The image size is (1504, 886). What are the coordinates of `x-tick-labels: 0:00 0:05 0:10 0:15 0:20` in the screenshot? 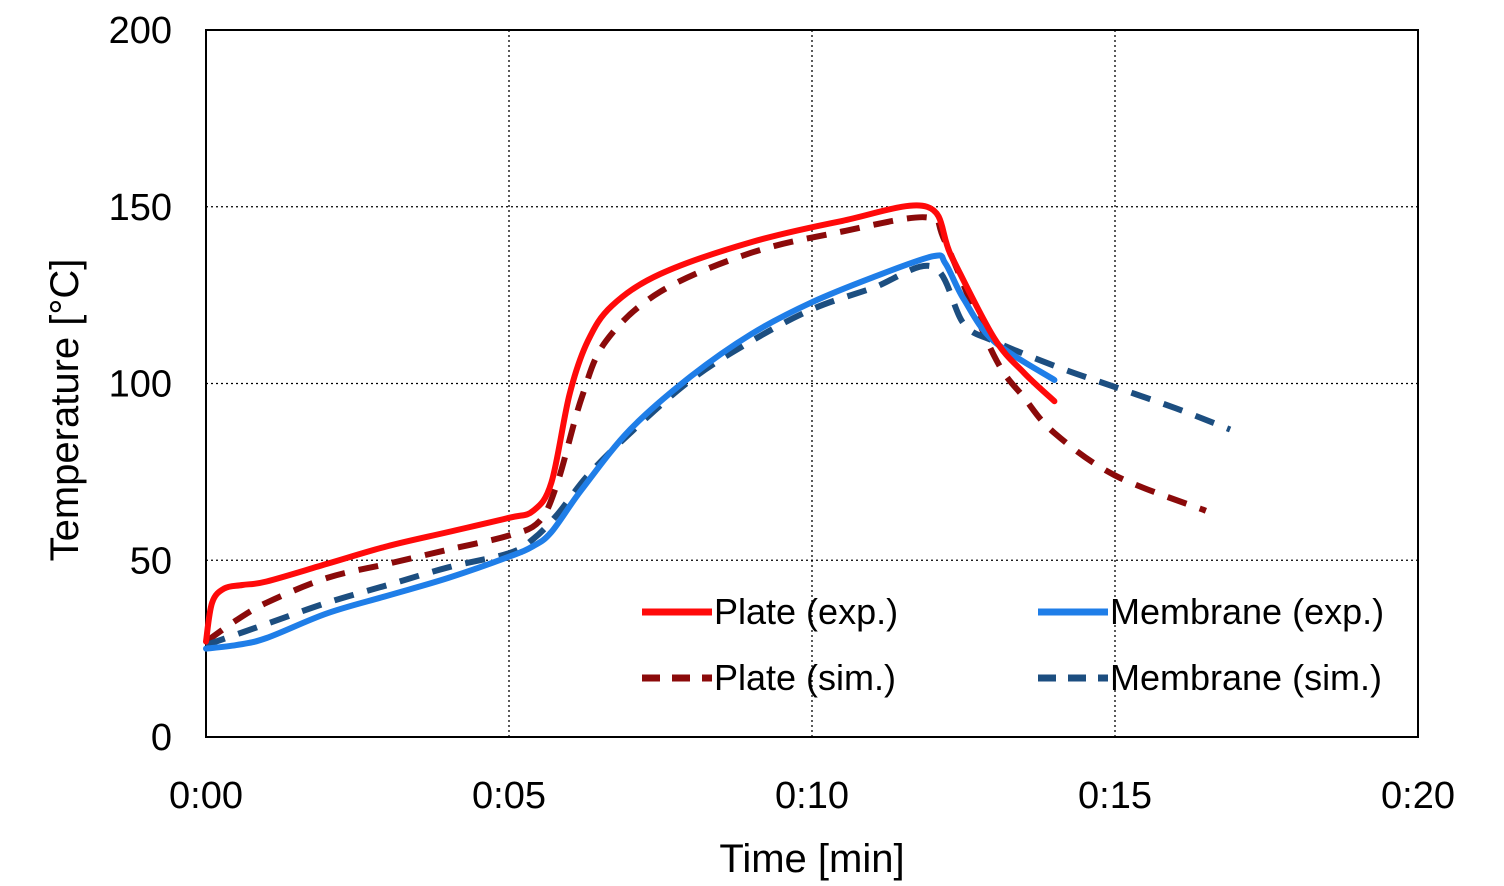 It's located at (812, 796).